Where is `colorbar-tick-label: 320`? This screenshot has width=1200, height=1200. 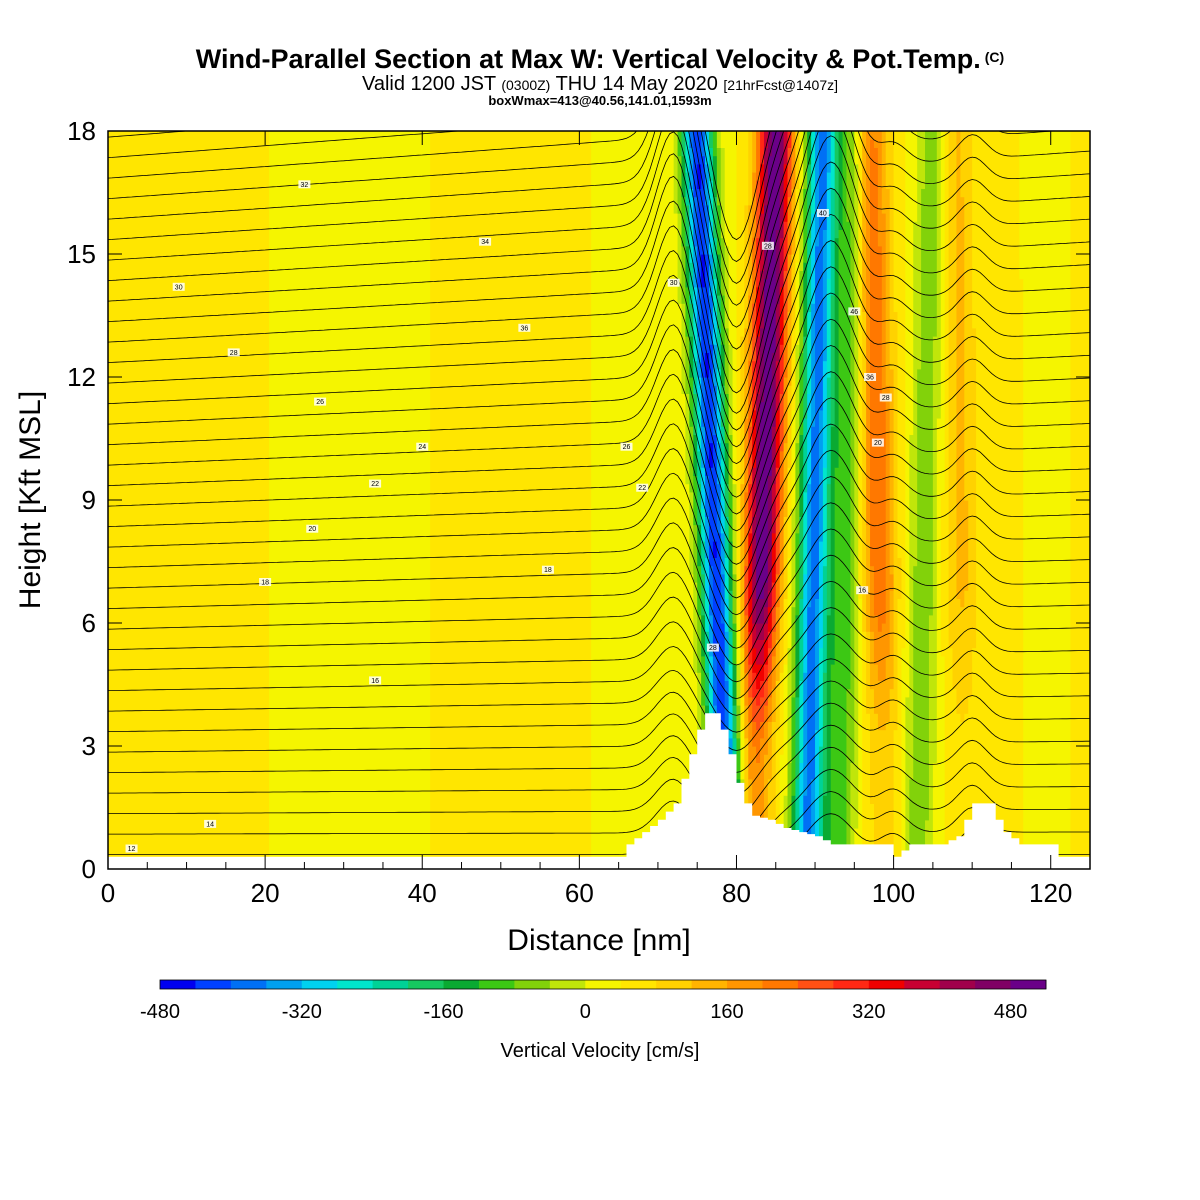
colorbar-tick-label: 320 is located at coordinates (868, 1012).